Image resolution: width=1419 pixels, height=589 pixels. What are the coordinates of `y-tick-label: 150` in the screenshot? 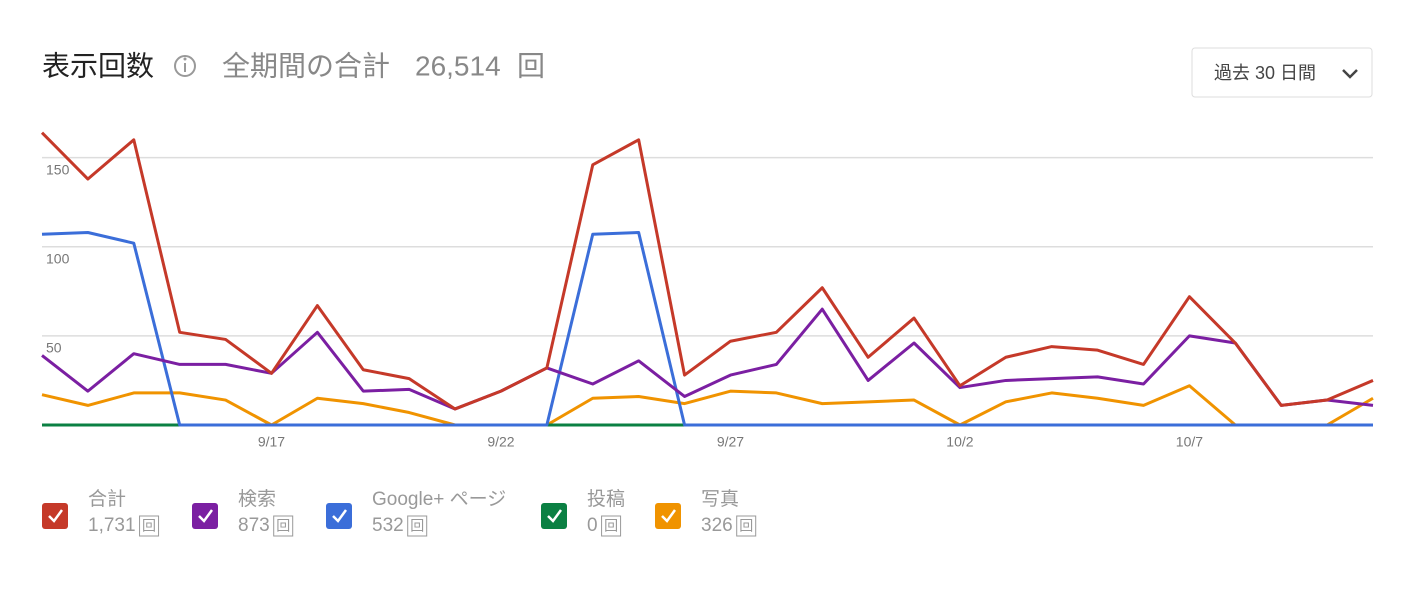 It's located at (58, 169).